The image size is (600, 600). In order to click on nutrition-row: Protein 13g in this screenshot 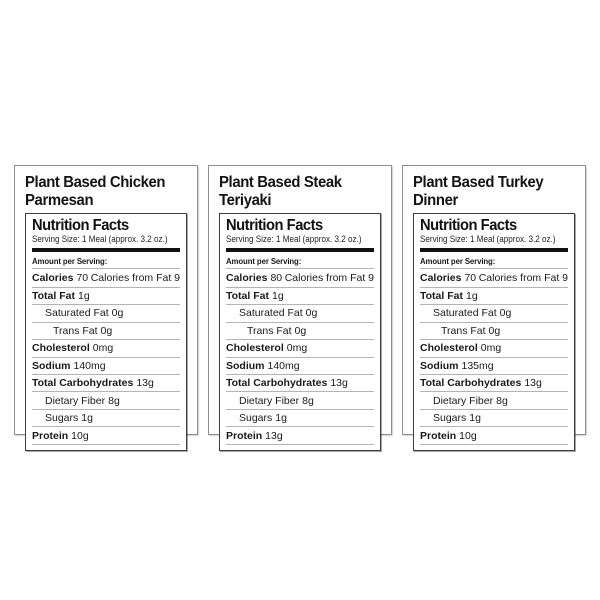, I will do `click(300, 436)`.